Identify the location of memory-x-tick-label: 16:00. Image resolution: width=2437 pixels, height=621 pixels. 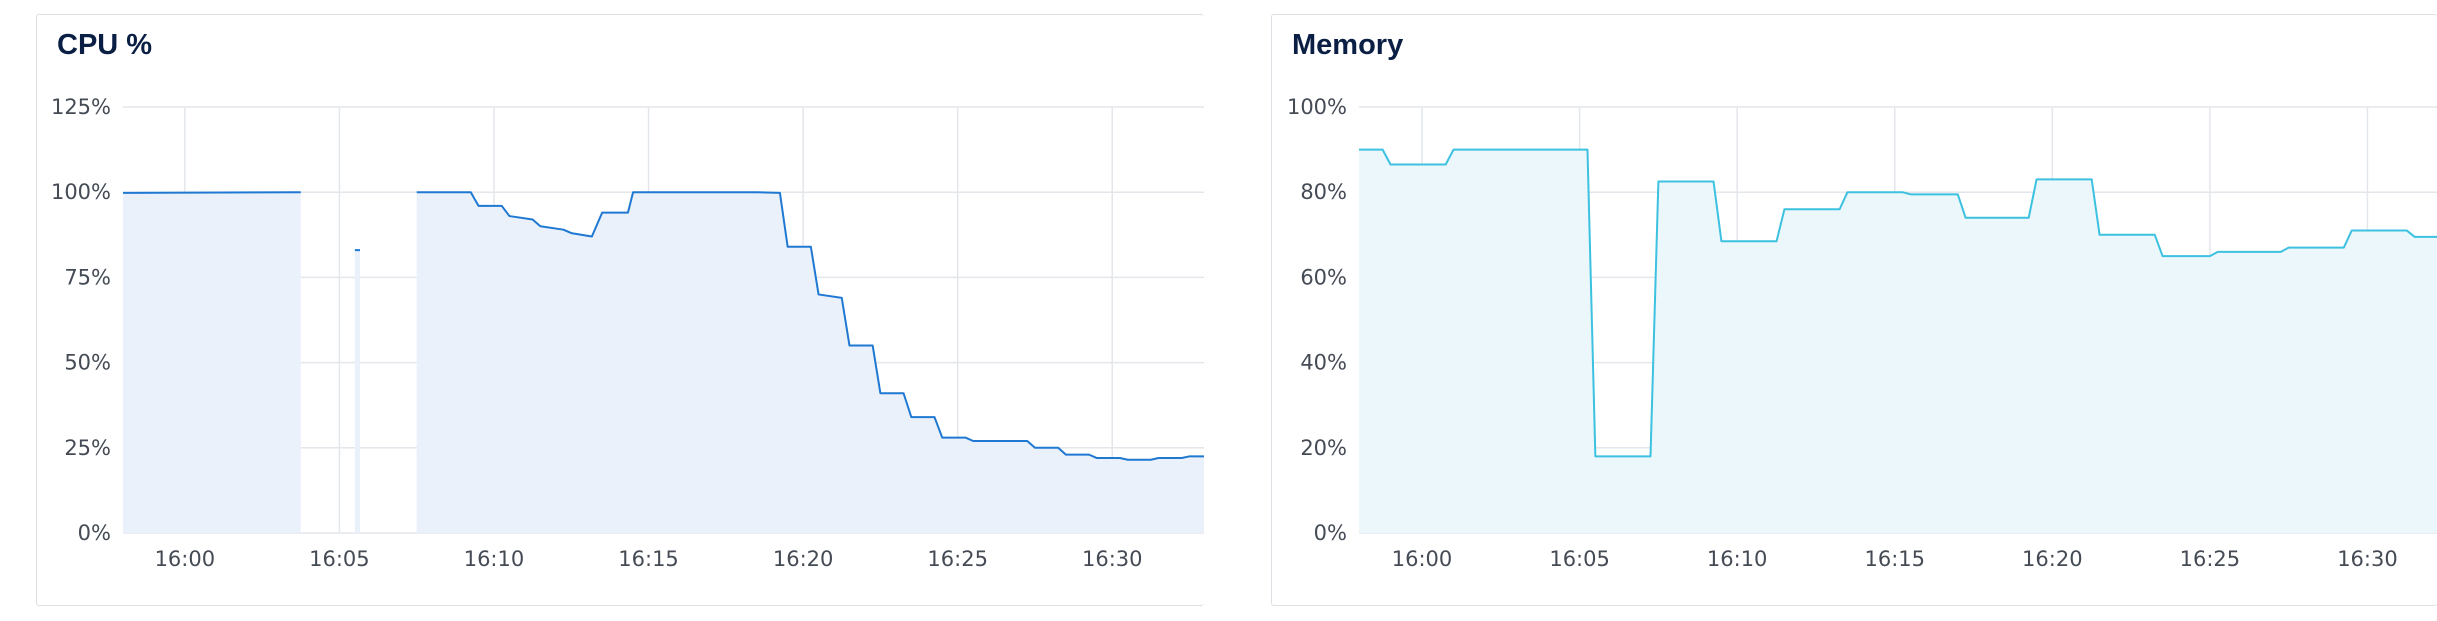
(1422, 559).